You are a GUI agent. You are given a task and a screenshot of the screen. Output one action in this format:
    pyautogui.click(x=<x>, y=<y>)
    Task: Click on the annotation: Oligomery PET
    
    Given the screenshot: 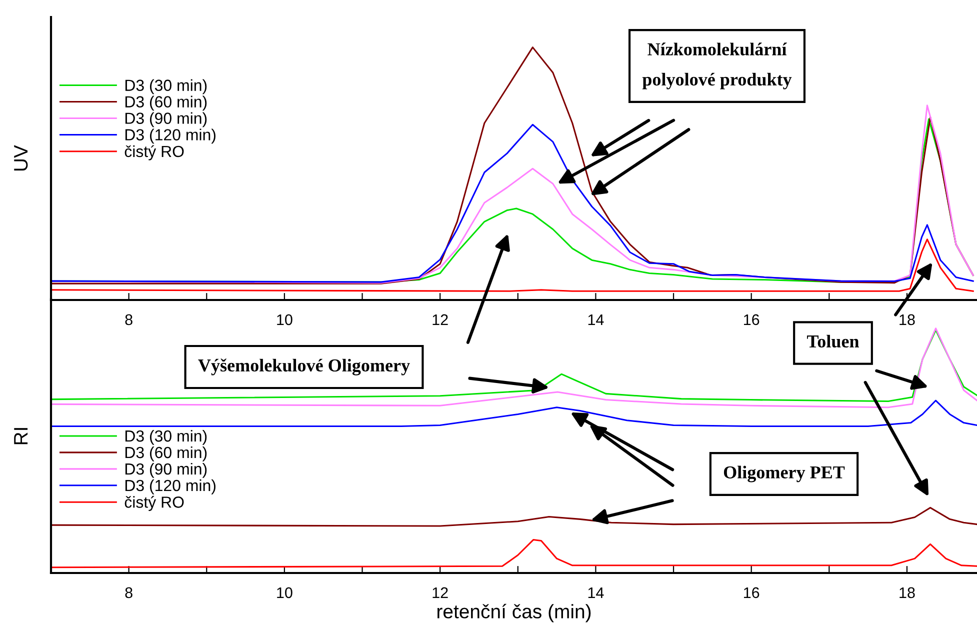 What is the action you would take?
    pyautogui.click(x=784, y=474)
    